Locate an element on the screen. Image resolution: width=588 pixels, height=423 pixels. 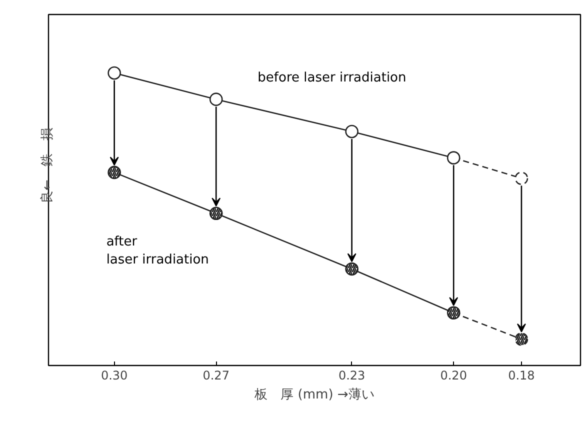
y-axis-title: 良← 鉄 損 is located at coordinates (47, 166).